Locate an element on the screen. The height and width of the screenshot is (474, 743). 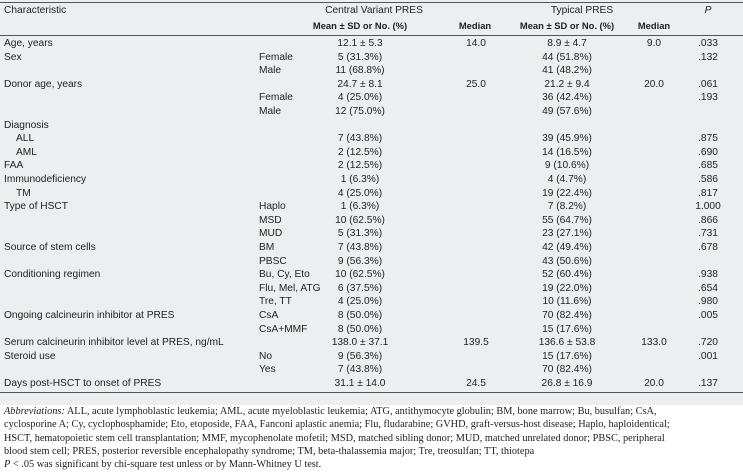
header-characteristic: Characteristic is located at coordinates (35, 10).